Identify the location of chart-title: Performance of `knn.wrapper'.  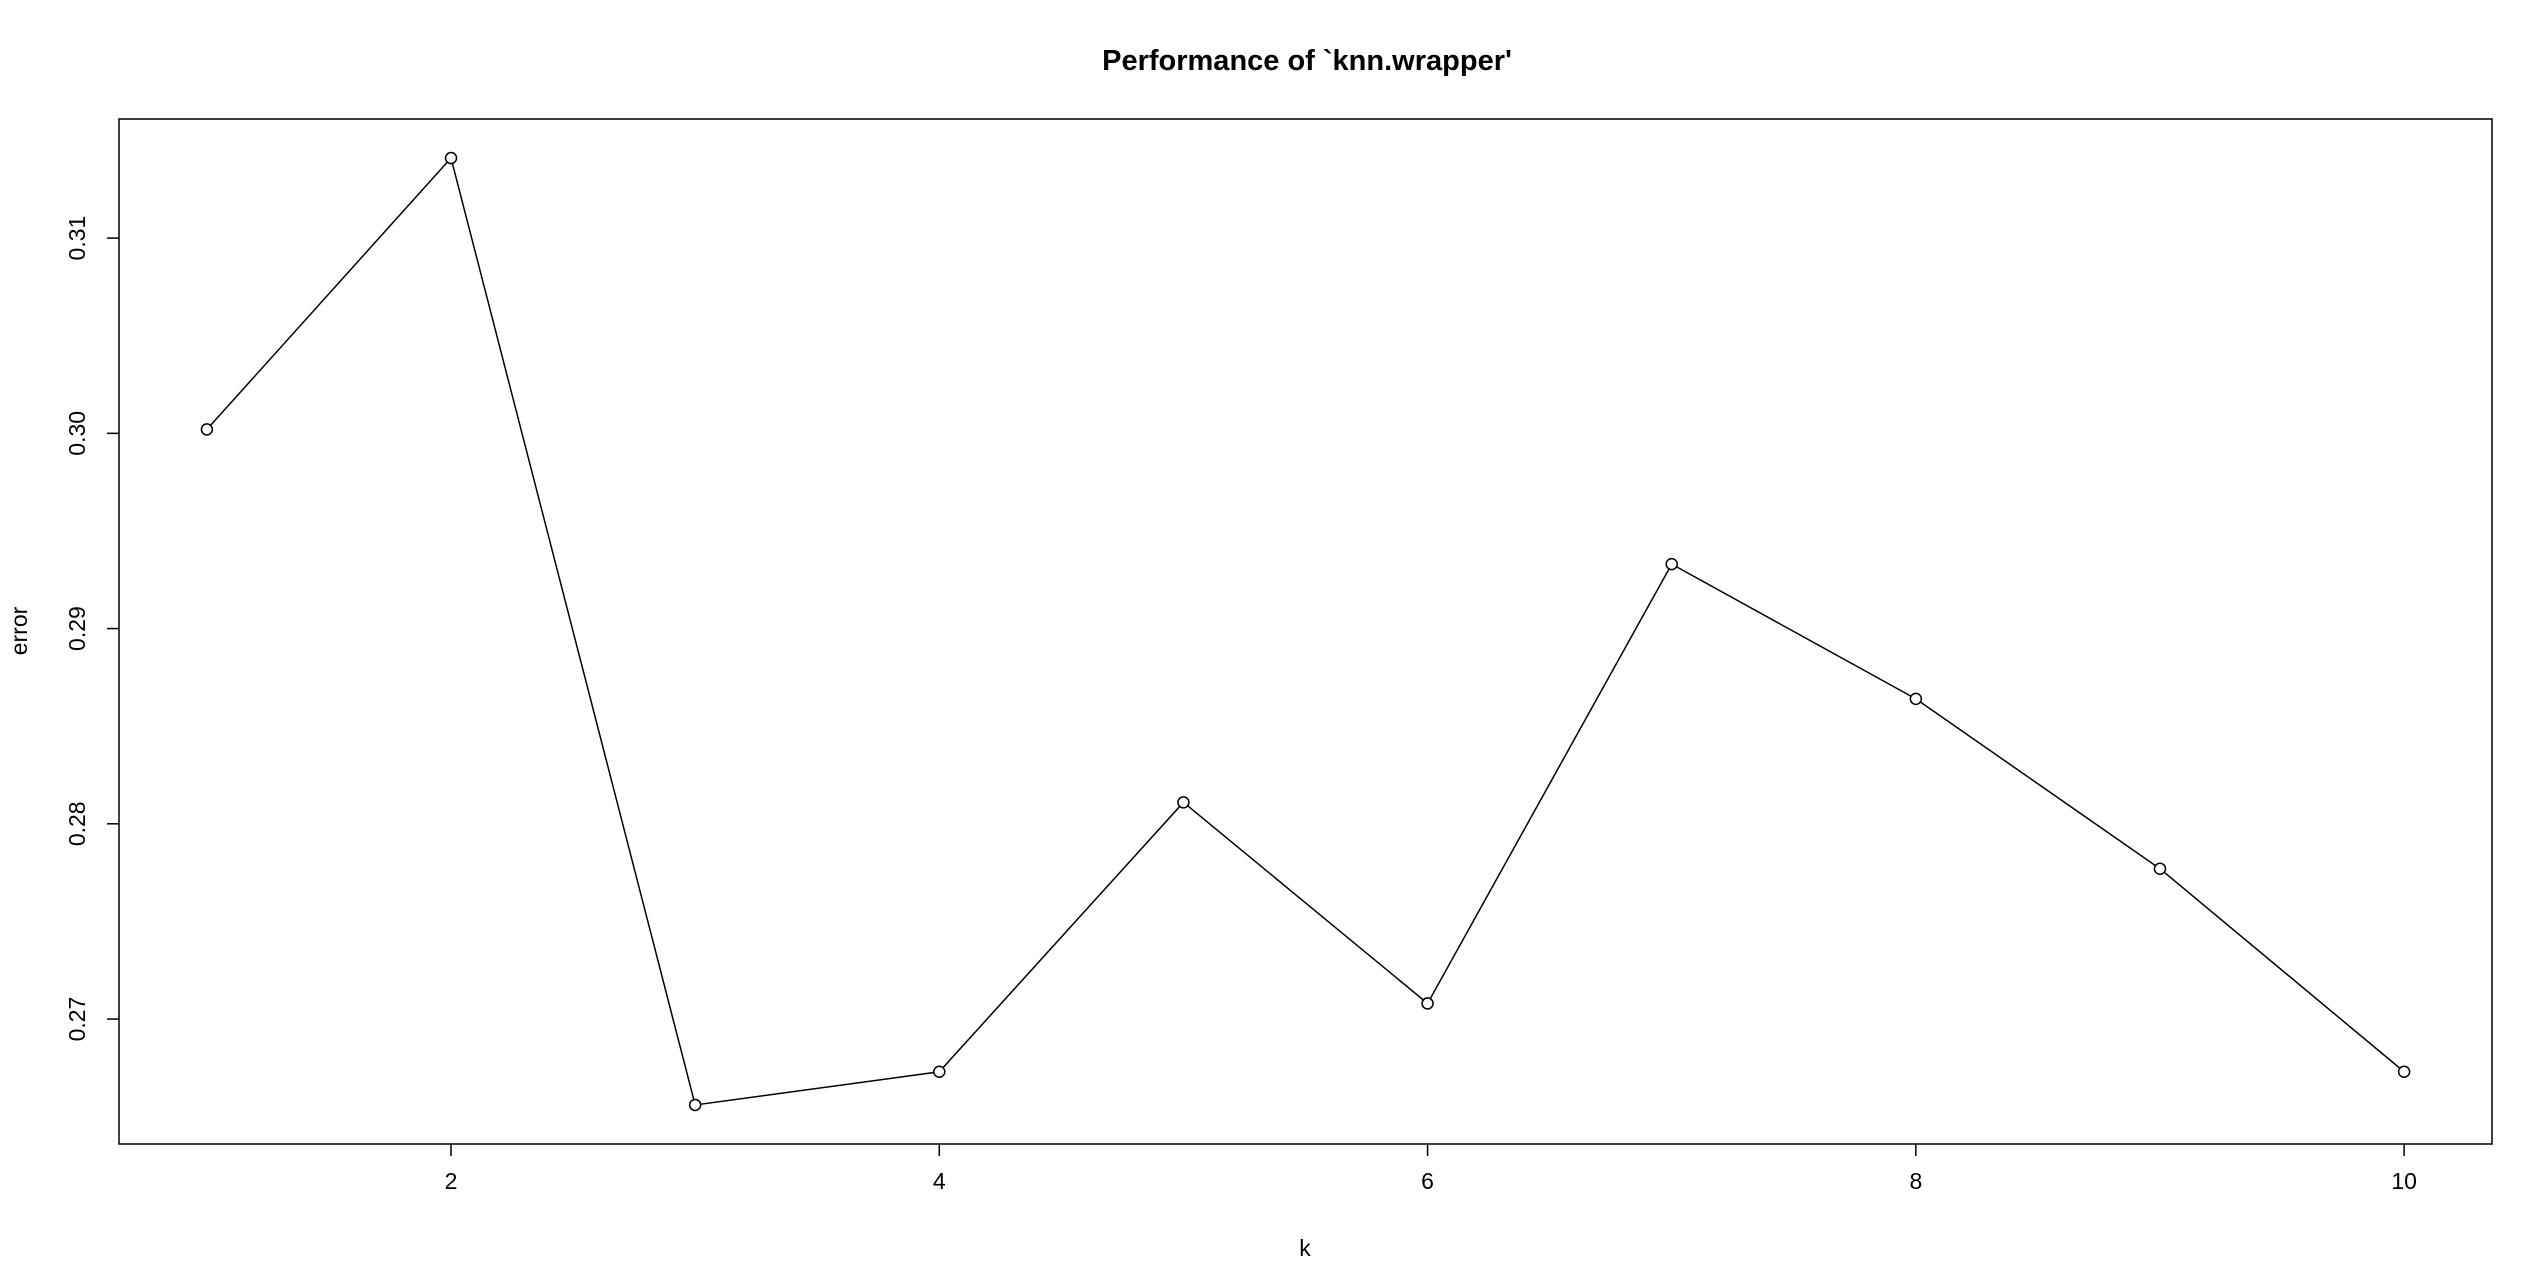
(1307, 61).